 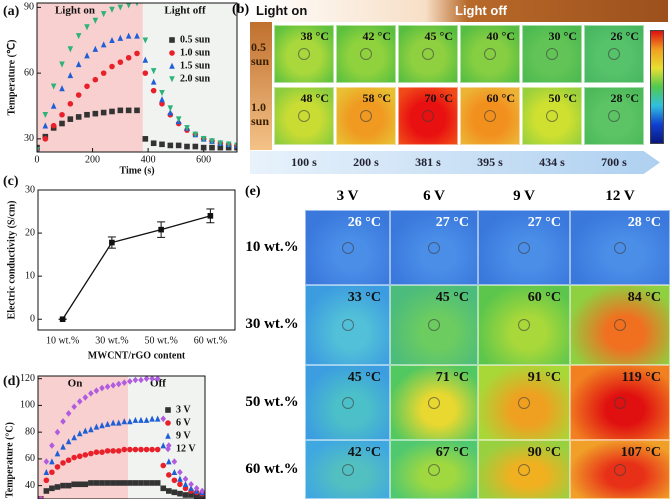 I want to click on light-on: Light on, so click(x=282, y=10).